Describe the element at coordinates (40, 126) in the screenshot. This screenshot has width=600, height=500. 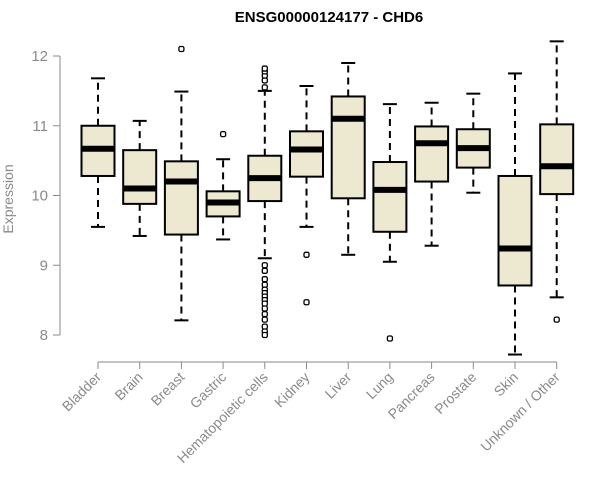
I see `y-tick-label: 11` at that location.